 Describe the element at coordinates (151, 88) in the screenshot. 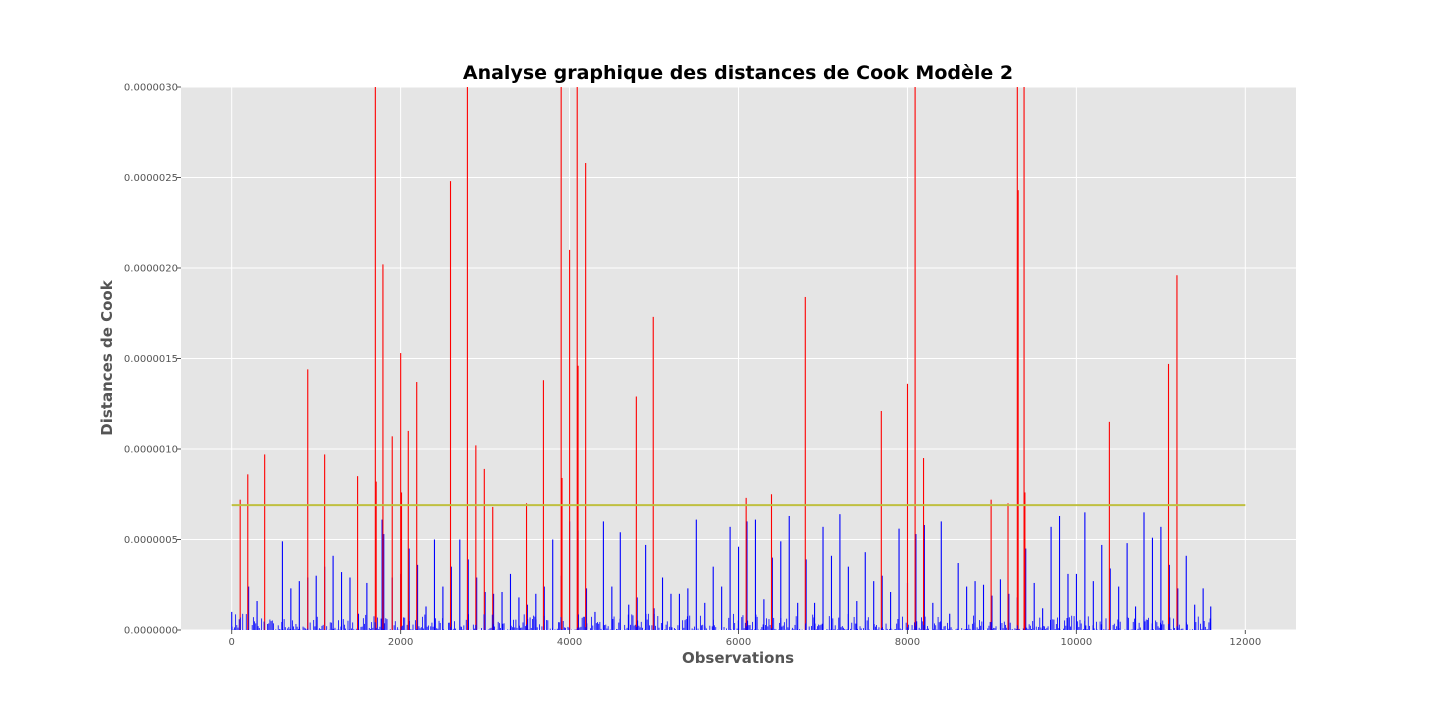

I see `y-tick-label: 0.0000030` at that location.